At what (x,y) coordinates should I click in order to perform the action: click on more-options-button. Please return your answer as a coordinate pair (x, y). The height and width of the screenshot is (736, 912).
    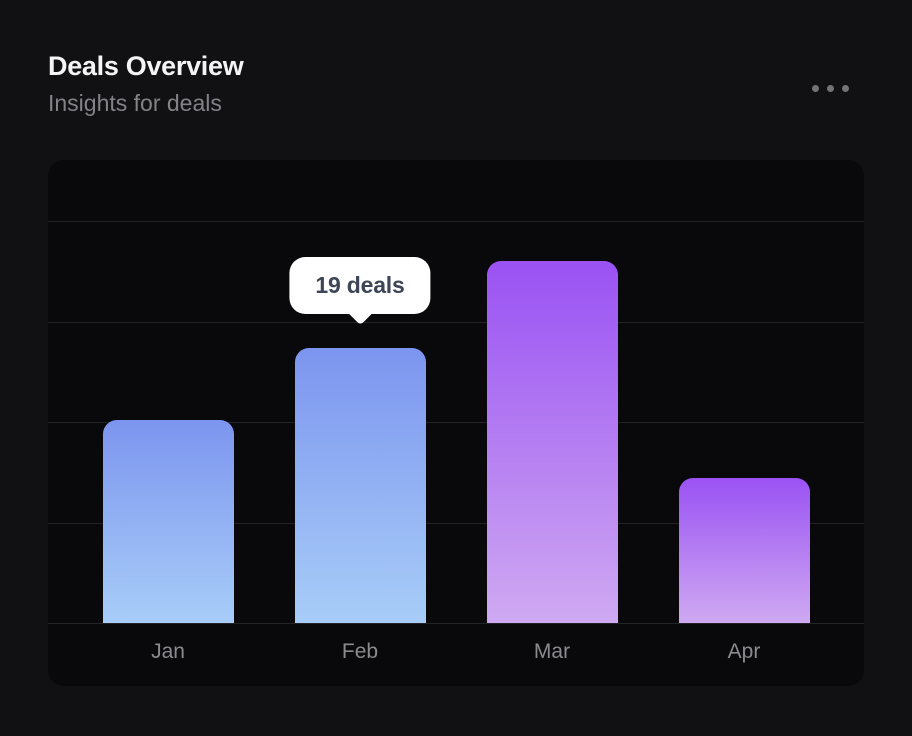
    Looking at the image, I should click on (830, 88).